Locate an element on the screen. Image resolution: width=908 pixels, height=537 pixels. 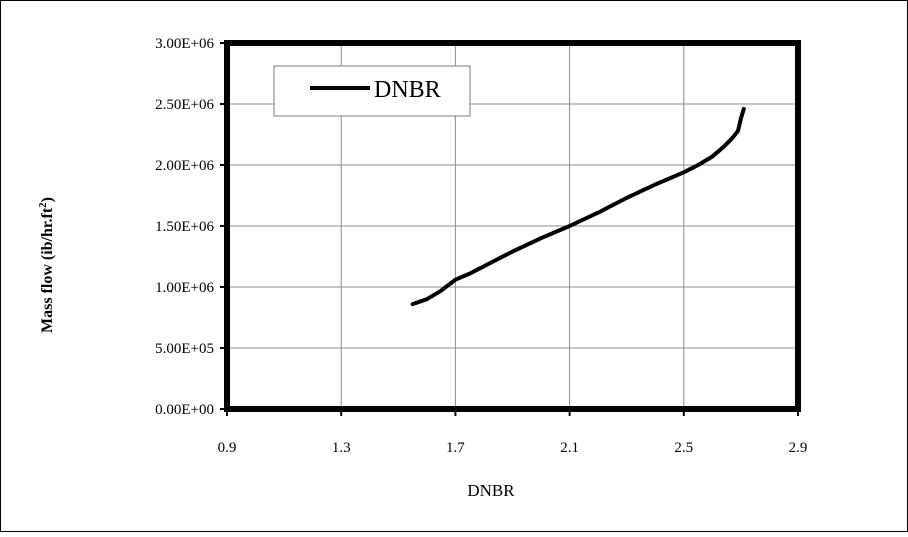
legend-label-dnbr: DNBR is located at coordinates (407, 90).